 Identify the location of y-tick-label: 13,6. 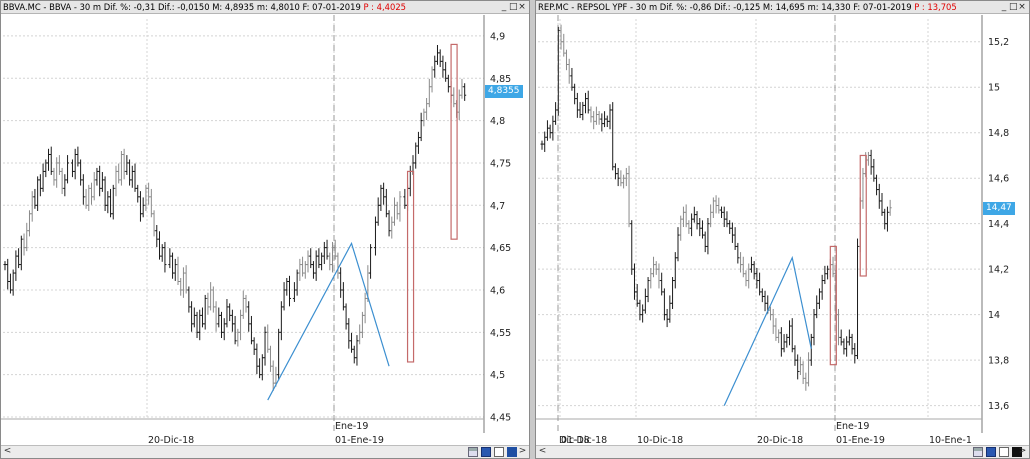
(998, 406).